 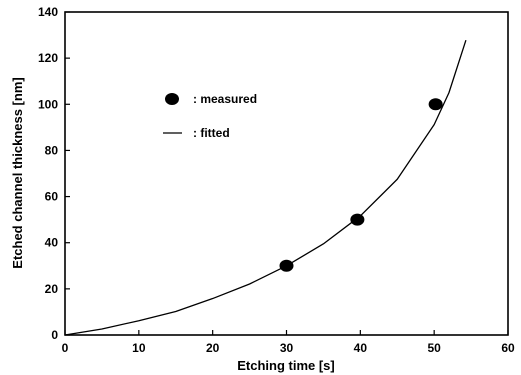 I want to click on legend: : measured : fitted, so click(x=210, y=116).